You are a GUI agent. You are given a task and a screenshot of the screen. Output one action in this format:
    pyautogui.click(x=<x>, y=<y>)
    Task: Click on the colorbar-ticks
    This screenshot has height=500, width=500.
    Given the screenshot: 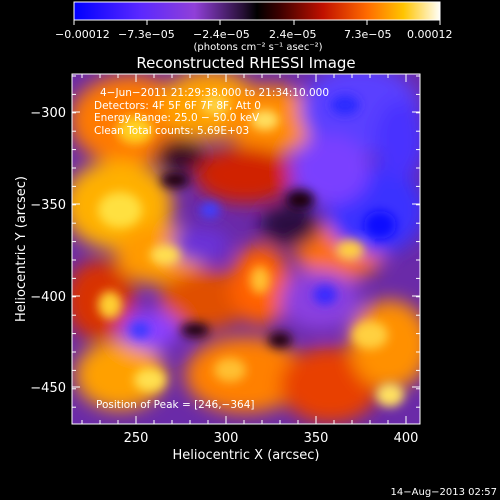 What is the action you would take?
    pyautogui.click(x=257, y=22)
    